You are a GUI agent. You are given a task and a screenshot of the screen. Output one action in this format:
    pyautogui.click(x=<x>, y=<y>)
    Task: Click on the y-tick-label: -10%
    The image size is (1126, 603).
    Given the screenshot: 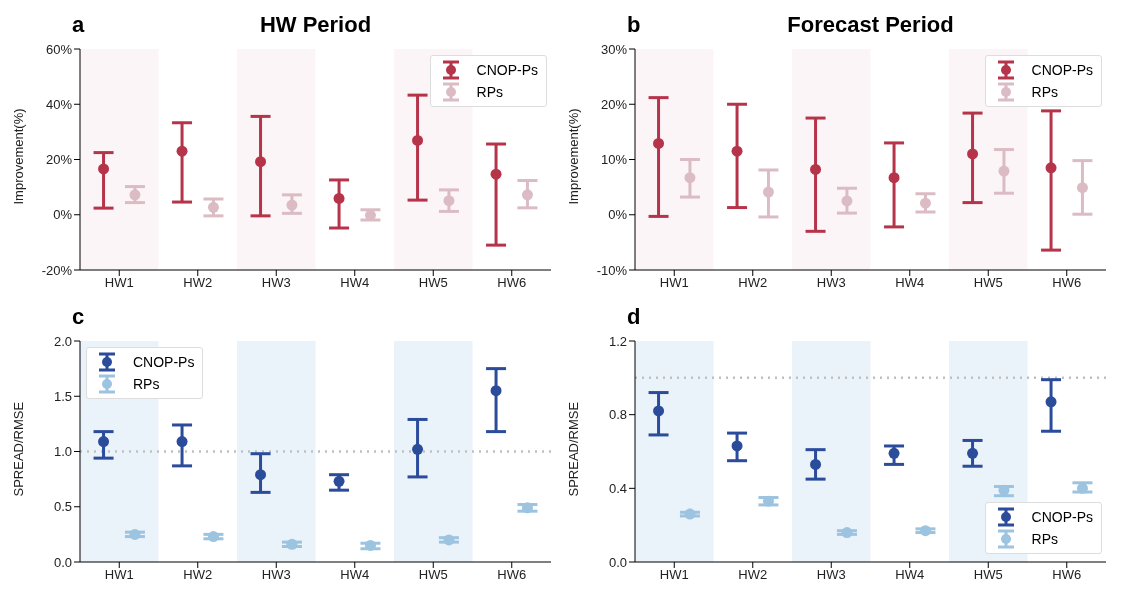 What is the action you would take?
    pyautogui.click(x=612, y=270)
    